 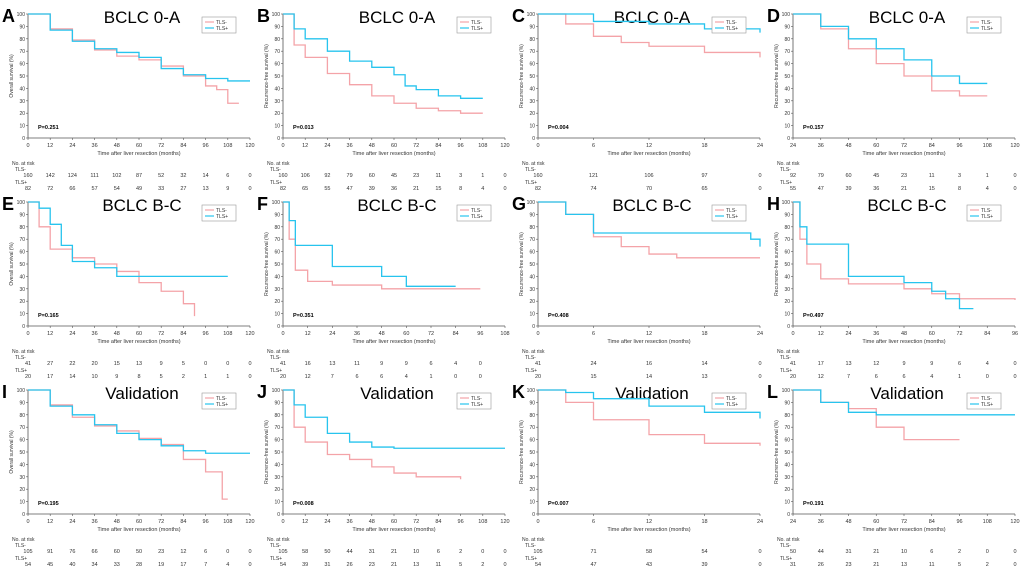 What do you see at coordinates (72, 552) in the screenshot?
I see `risk-count-neg: 76` at bounding box center [72, 552].